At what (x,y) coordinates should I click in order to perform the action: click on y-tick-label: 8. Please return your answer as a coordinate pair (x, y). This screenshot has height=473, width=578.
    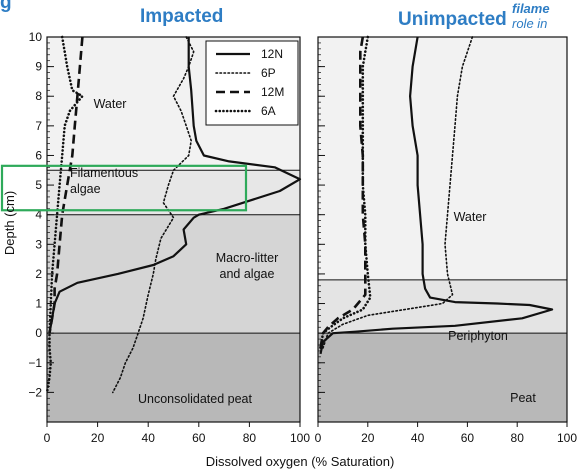
    Looking at the image, I should click on (38, 96).